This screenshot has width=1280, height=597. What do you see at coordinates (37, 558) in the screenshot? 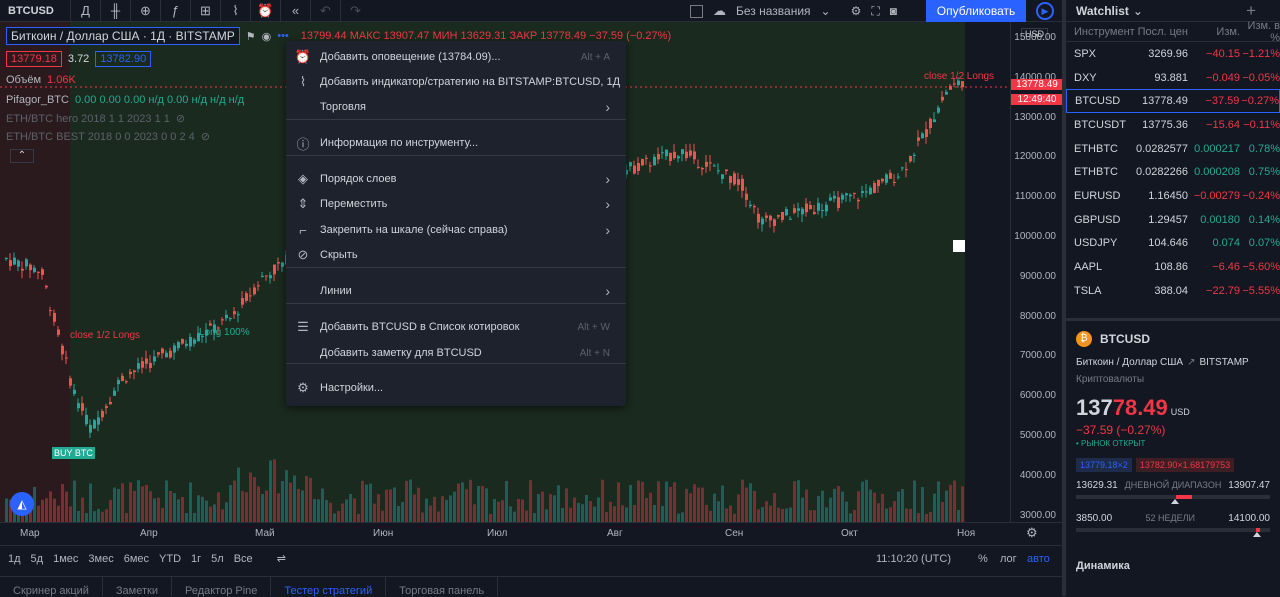
I see `range-5d: 5д` at bounding box center [37, 558].